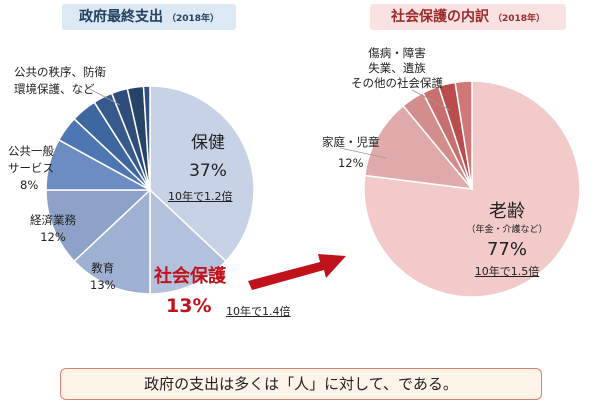 The width and height of the screenshot is (600, 409). Describe the element at coordinates (60, 81) in the screenshot. I see `label-chitsujo: 公共の秩序、防衛 環境保護、など` at that location.